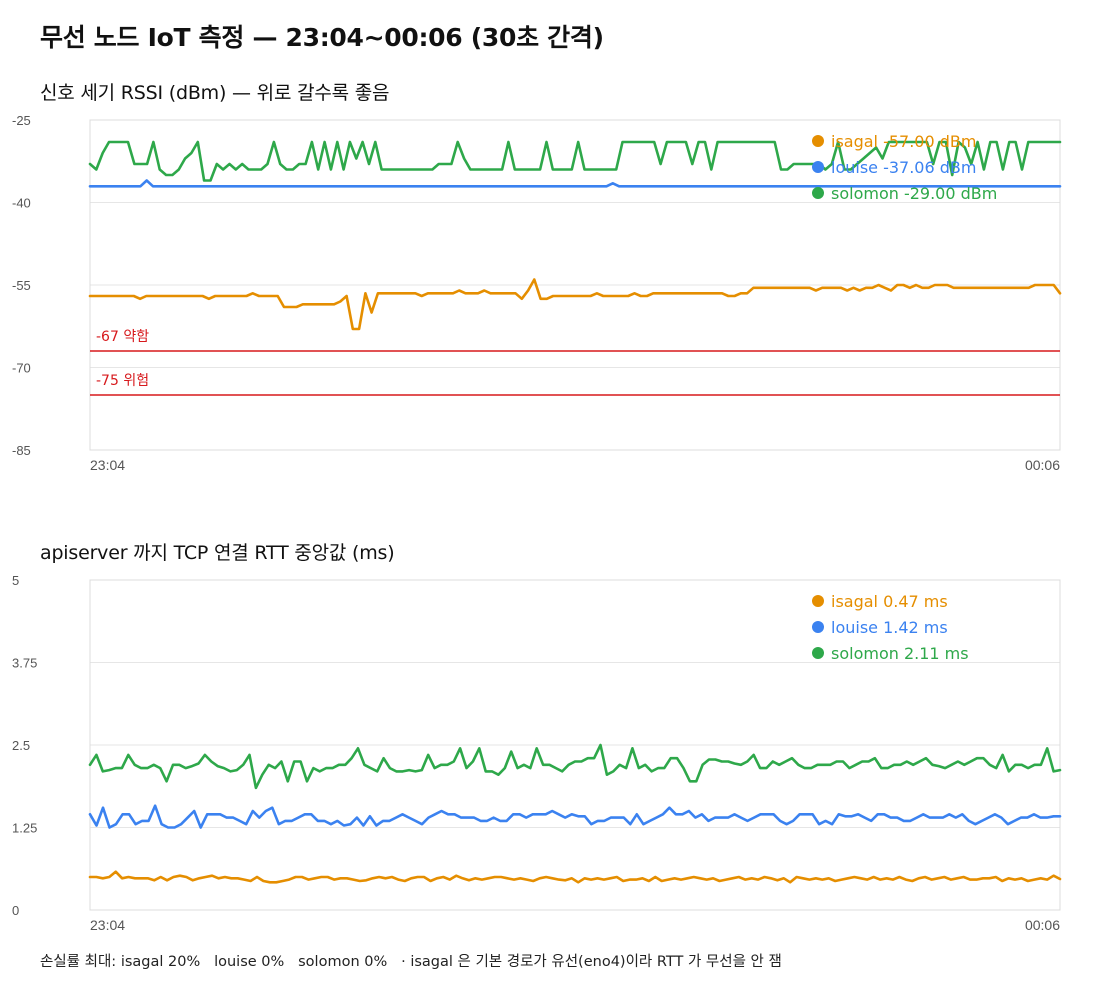 The image size is (1100, 1000). What do you see at coordinates (903, 167) in the screenshot?
I see `legend-label-louise: louise -37.06 dBm` at bounding box center [903, 167].